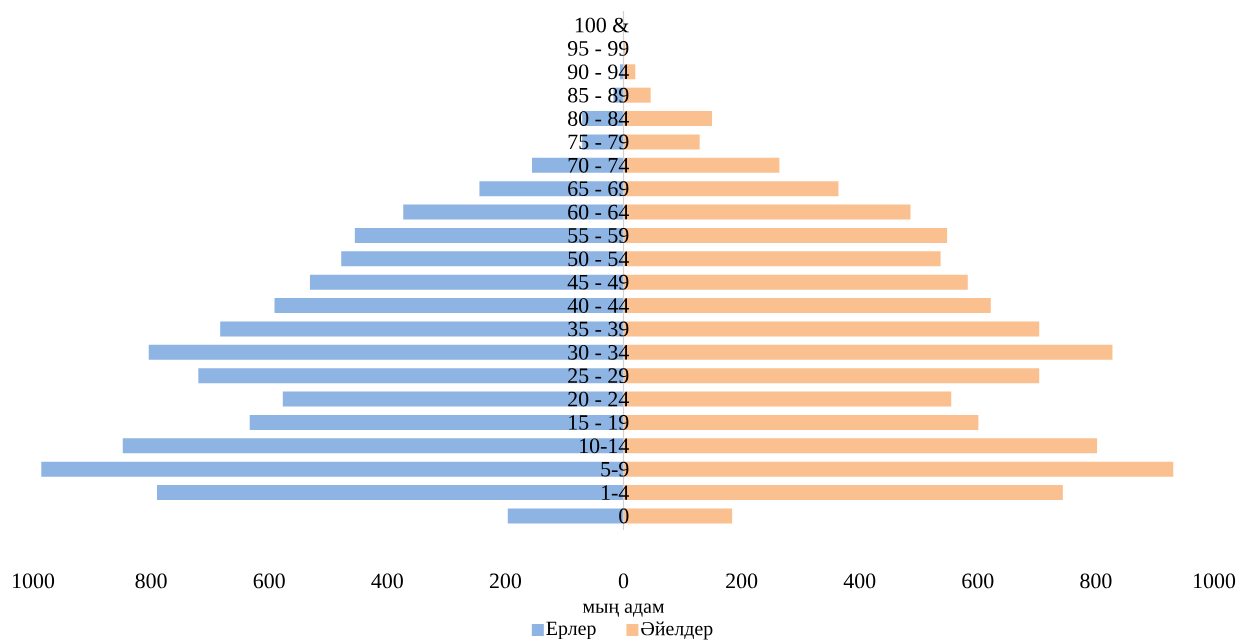 The height and width of the screenshot is (644, 1248). What do you see at coordinates (598, 305) in the screenshot?
I see `y-tick-label: 40 - 44` at bounding box center [598, 305].